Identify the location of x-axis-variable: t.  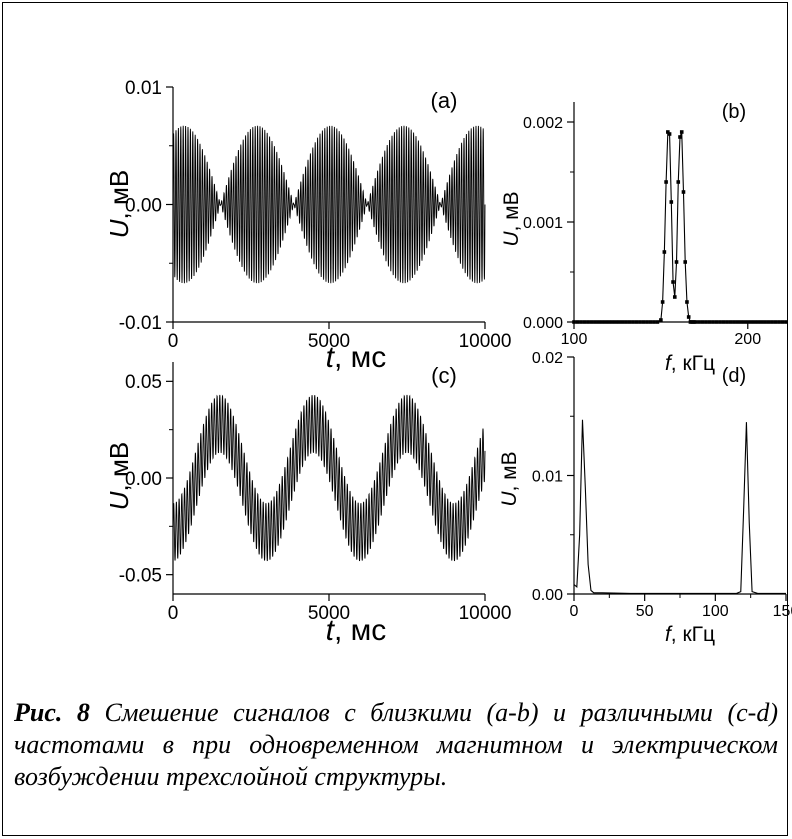
(331, 357).